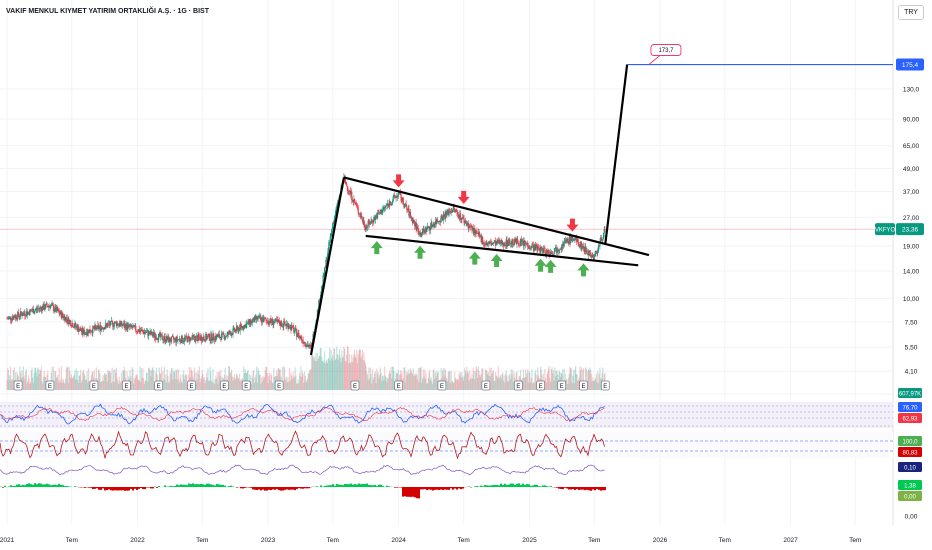 The width and height of the screenshot is (932, 550). Describe the element at coordinates (572, 225) in the screenshot. I see `down-arrow-icon` at that location.